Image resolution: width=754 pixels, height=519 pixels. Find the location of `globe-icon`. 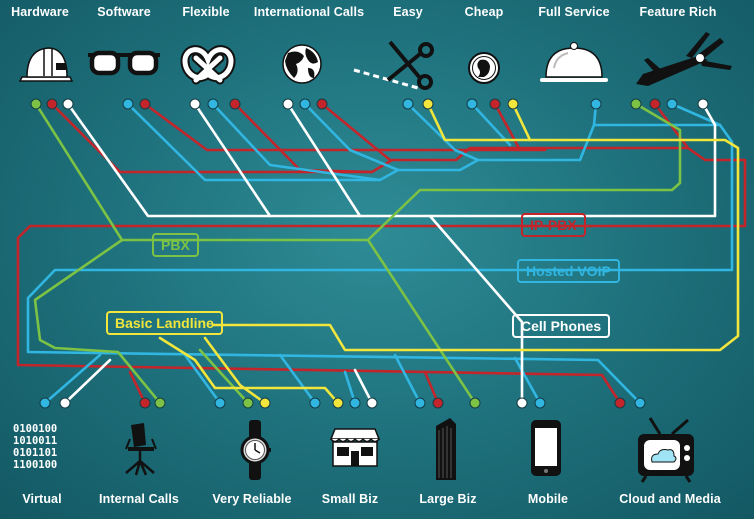

globe-icon is located at coordinates (302, 64).